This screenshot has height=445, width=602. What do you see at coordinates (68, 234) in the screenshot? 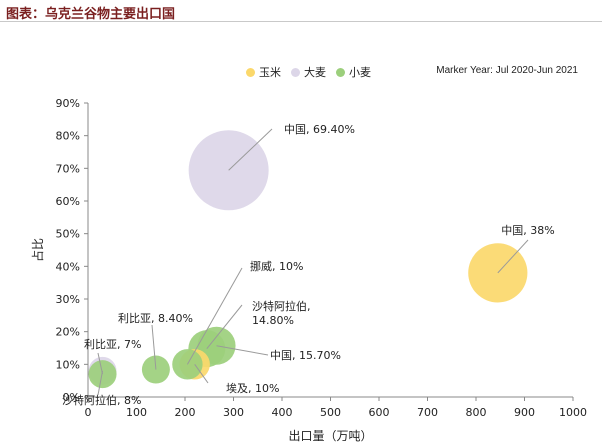
I see `y-tick-label: 50%` at bounding box center [68, 234].